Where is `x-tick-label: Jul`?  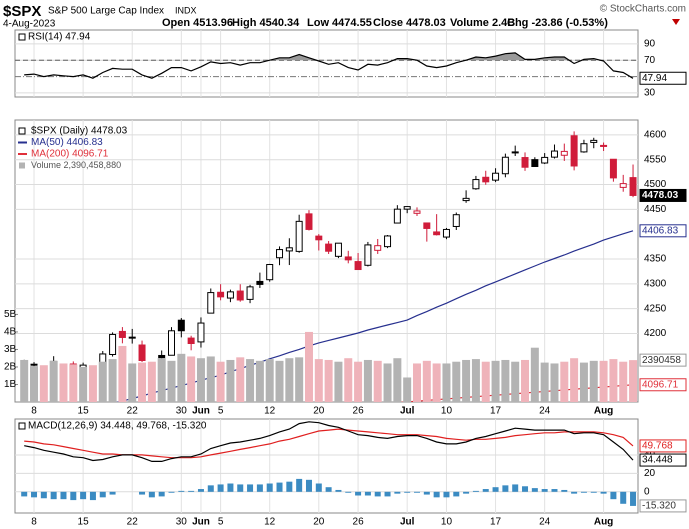 x-tick-label: Jul is located at coordinates (407, 411).